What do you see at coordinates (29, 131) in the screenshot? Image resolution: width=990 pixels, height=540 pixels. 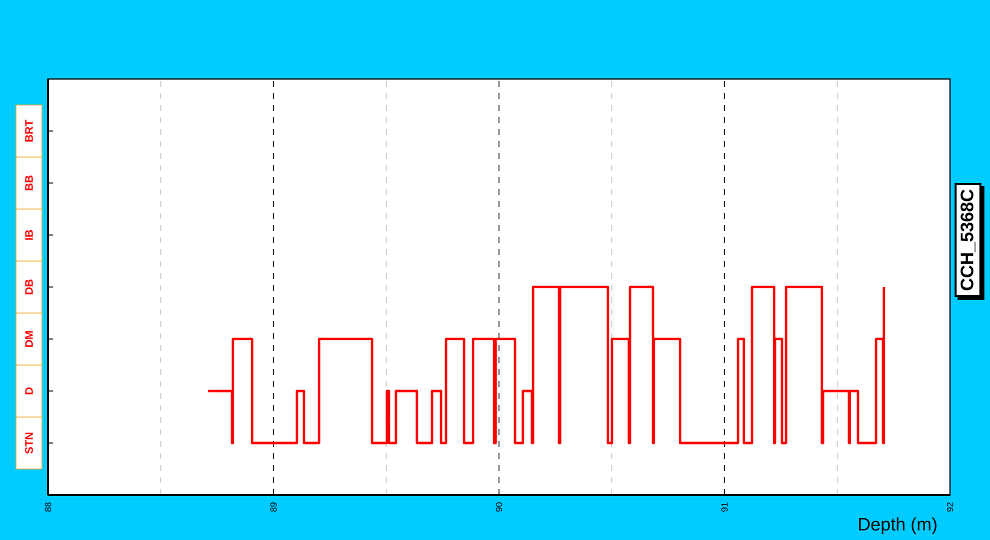 I see `text: BRT` at bounding box center [29, 131].